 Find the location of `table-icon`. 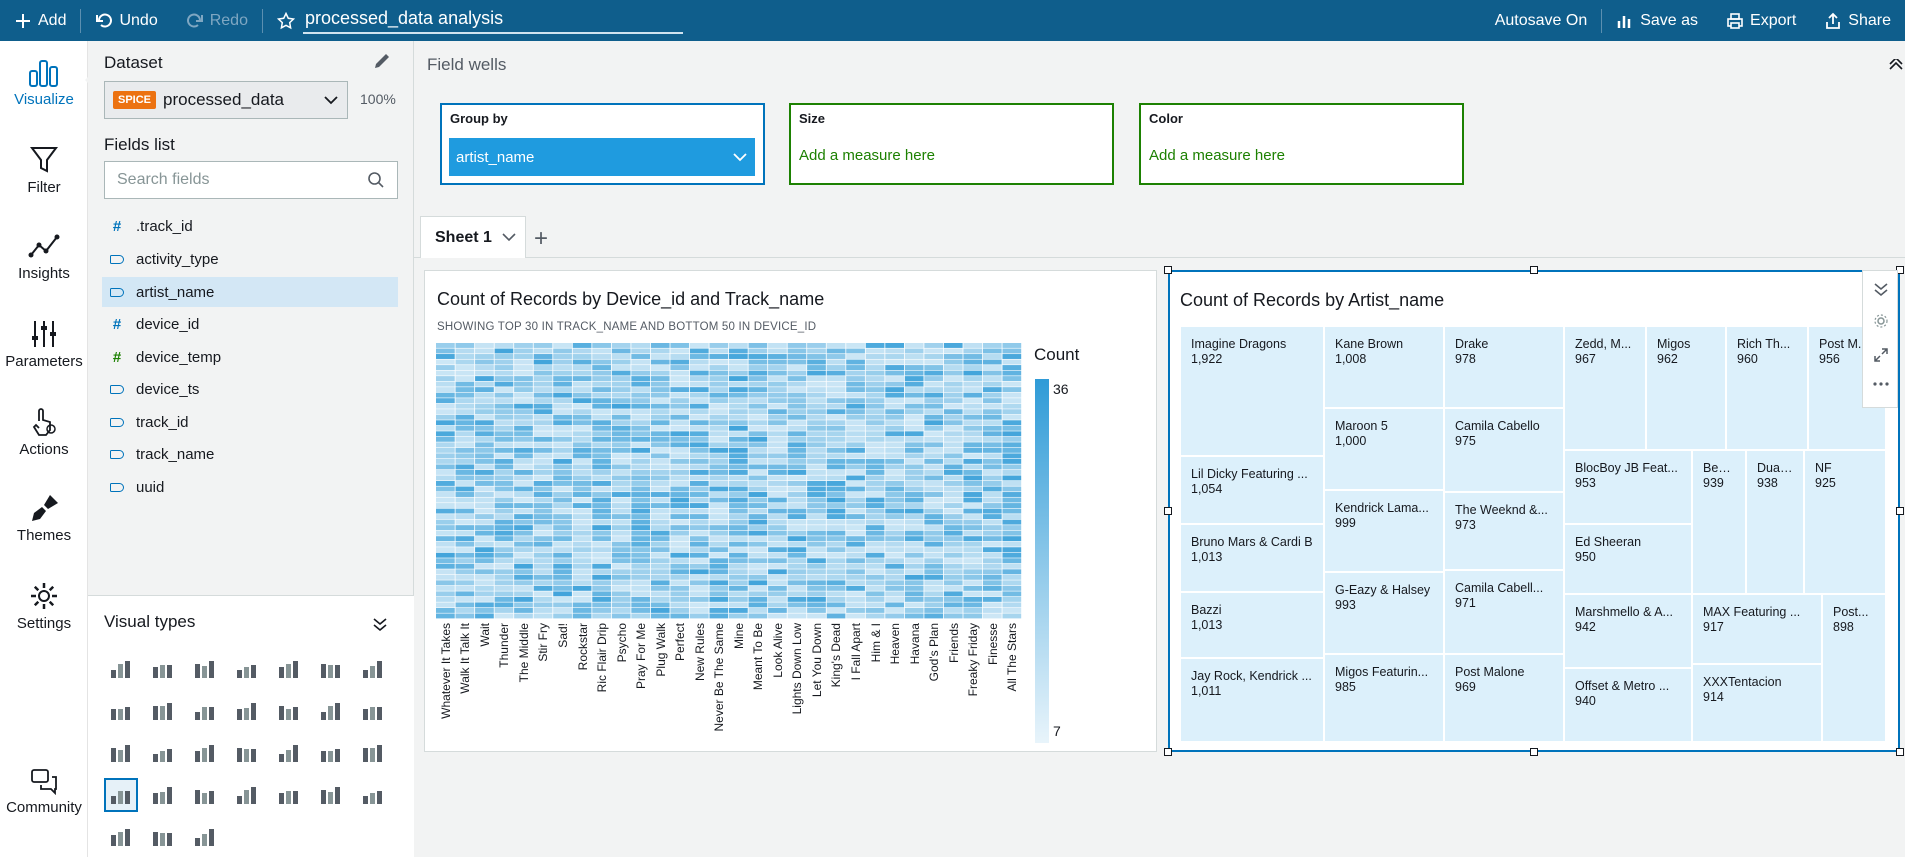

table-icon is located at coordinates (289, 753).